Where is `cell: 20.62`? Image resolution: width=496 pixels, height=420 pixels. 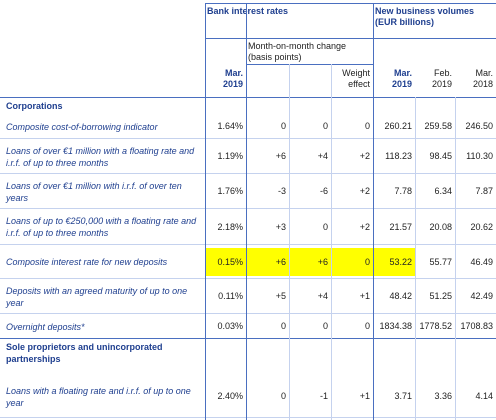
cell: 20.62 is located at coordinates (481, 227).